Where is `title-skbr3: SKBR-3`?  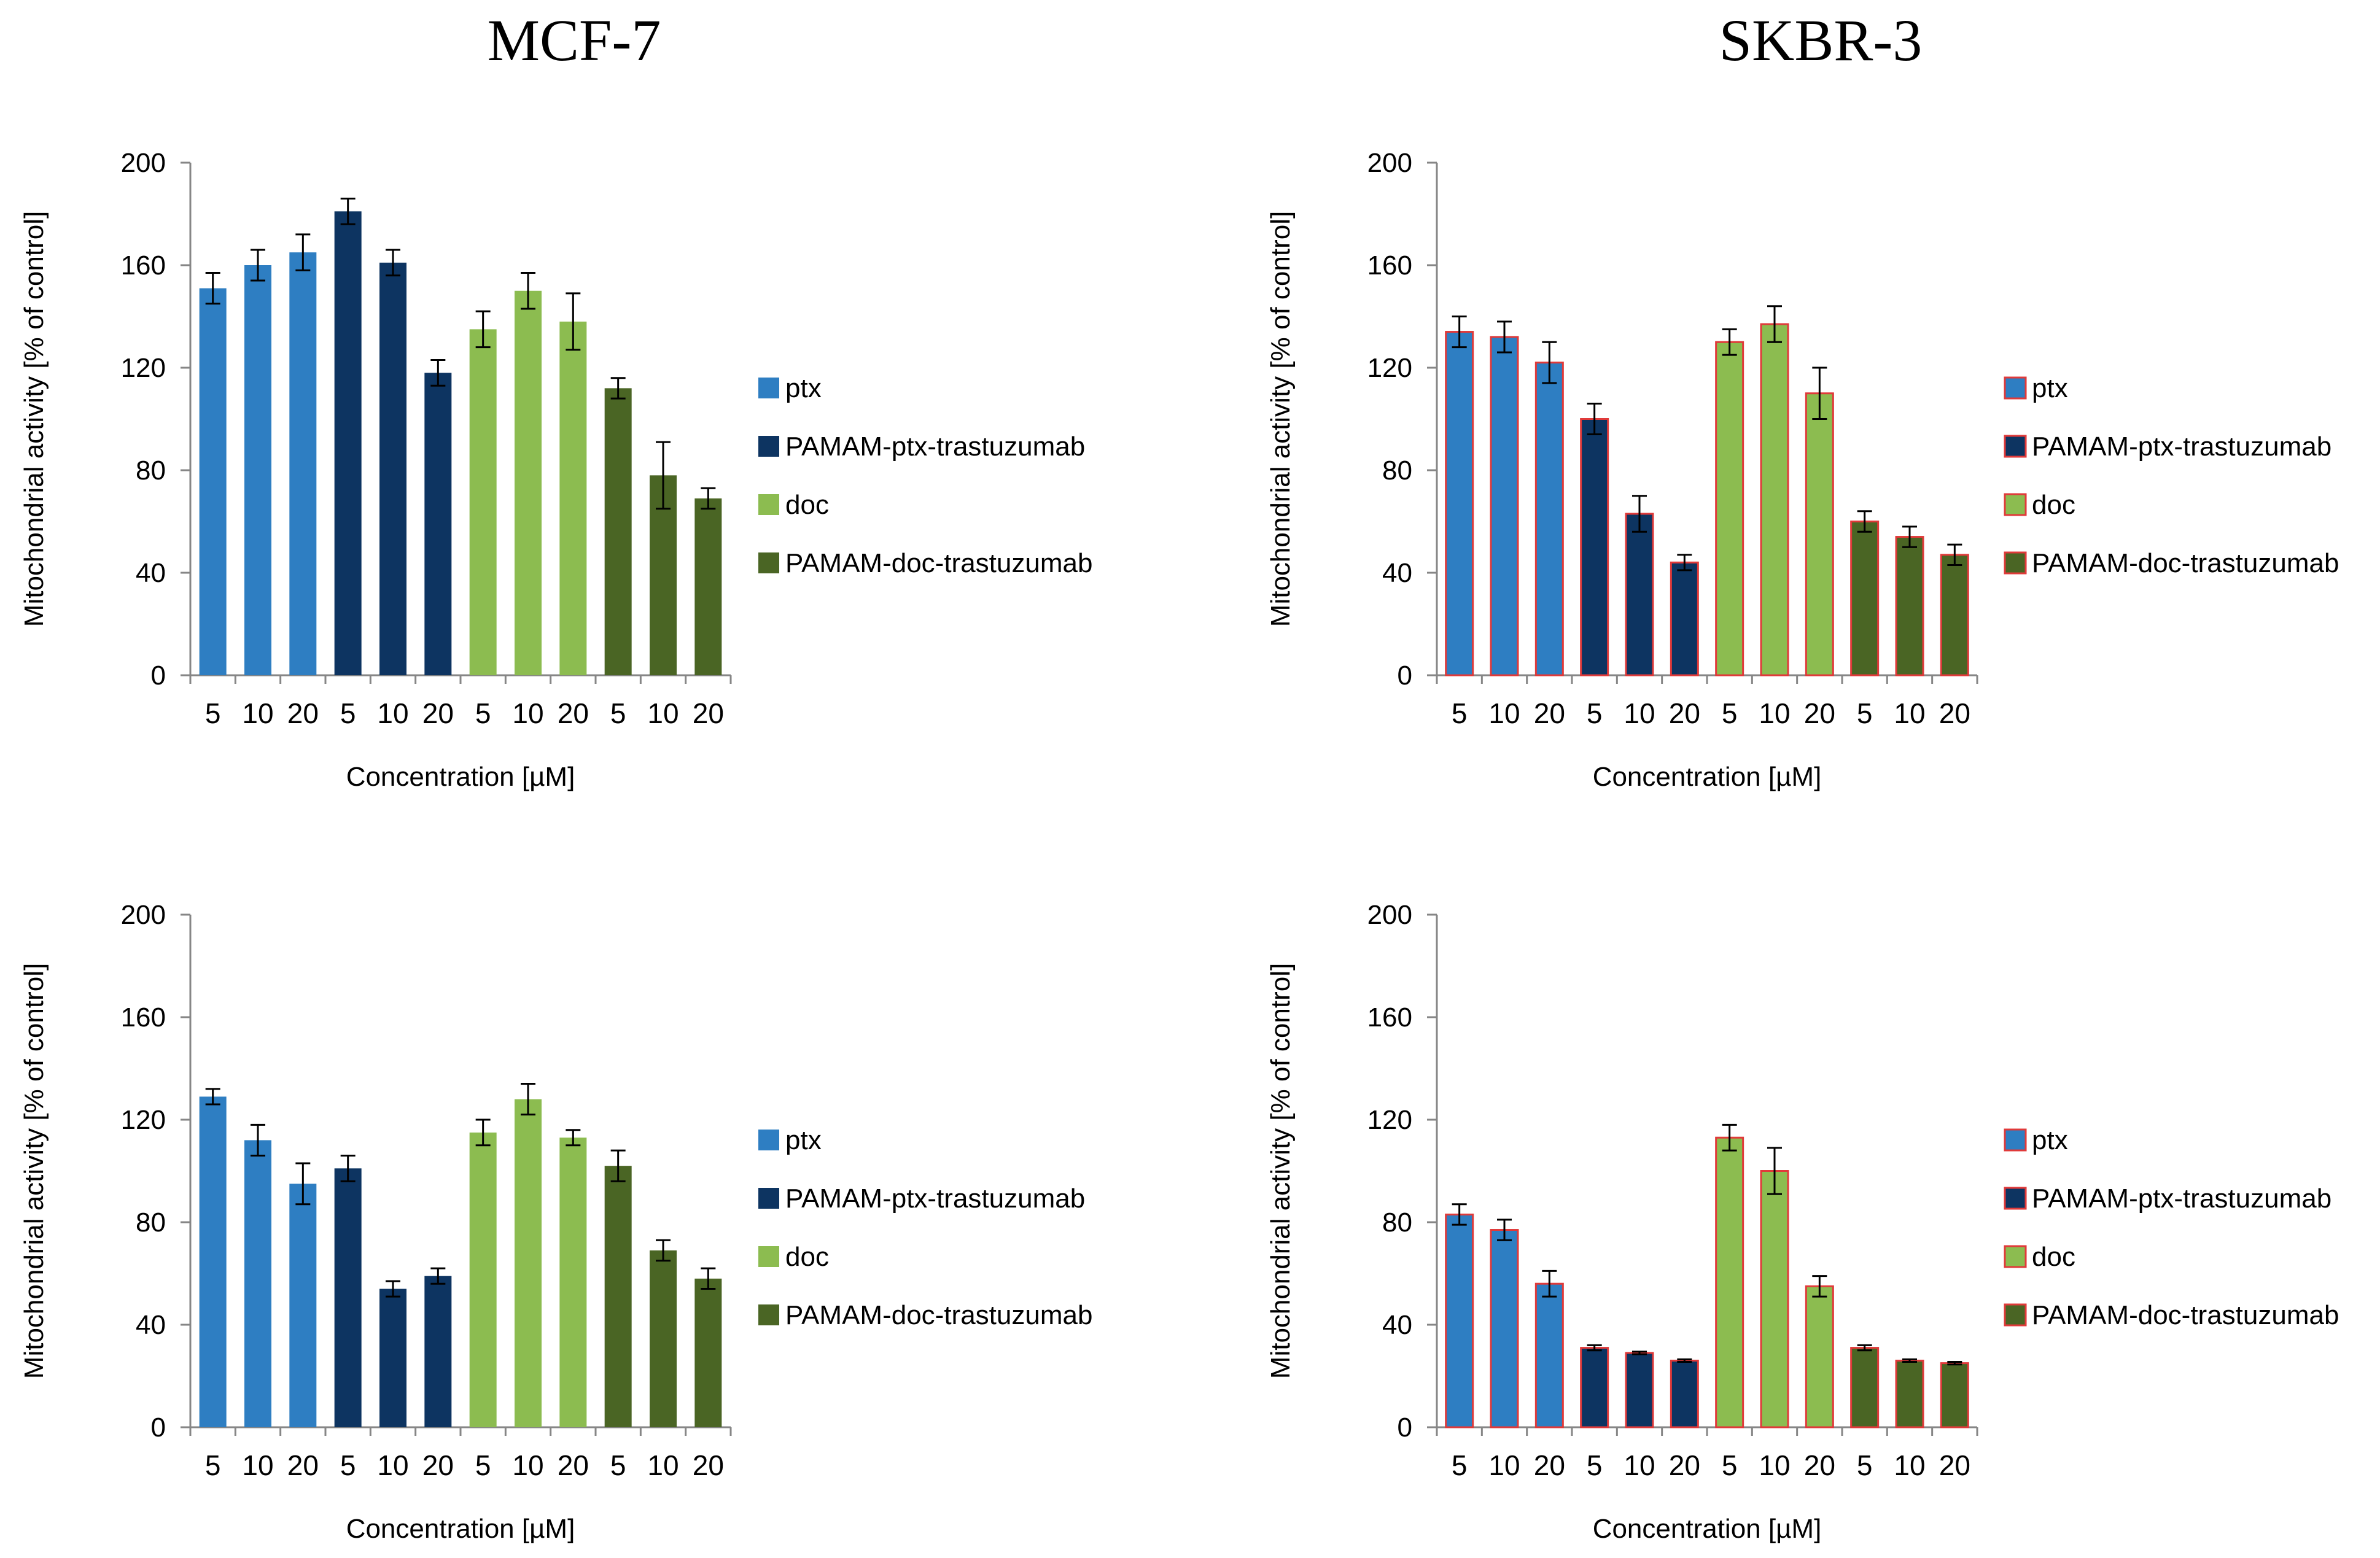 title-skbr3: SKBR-3 is located at coordinates (1821, 40).